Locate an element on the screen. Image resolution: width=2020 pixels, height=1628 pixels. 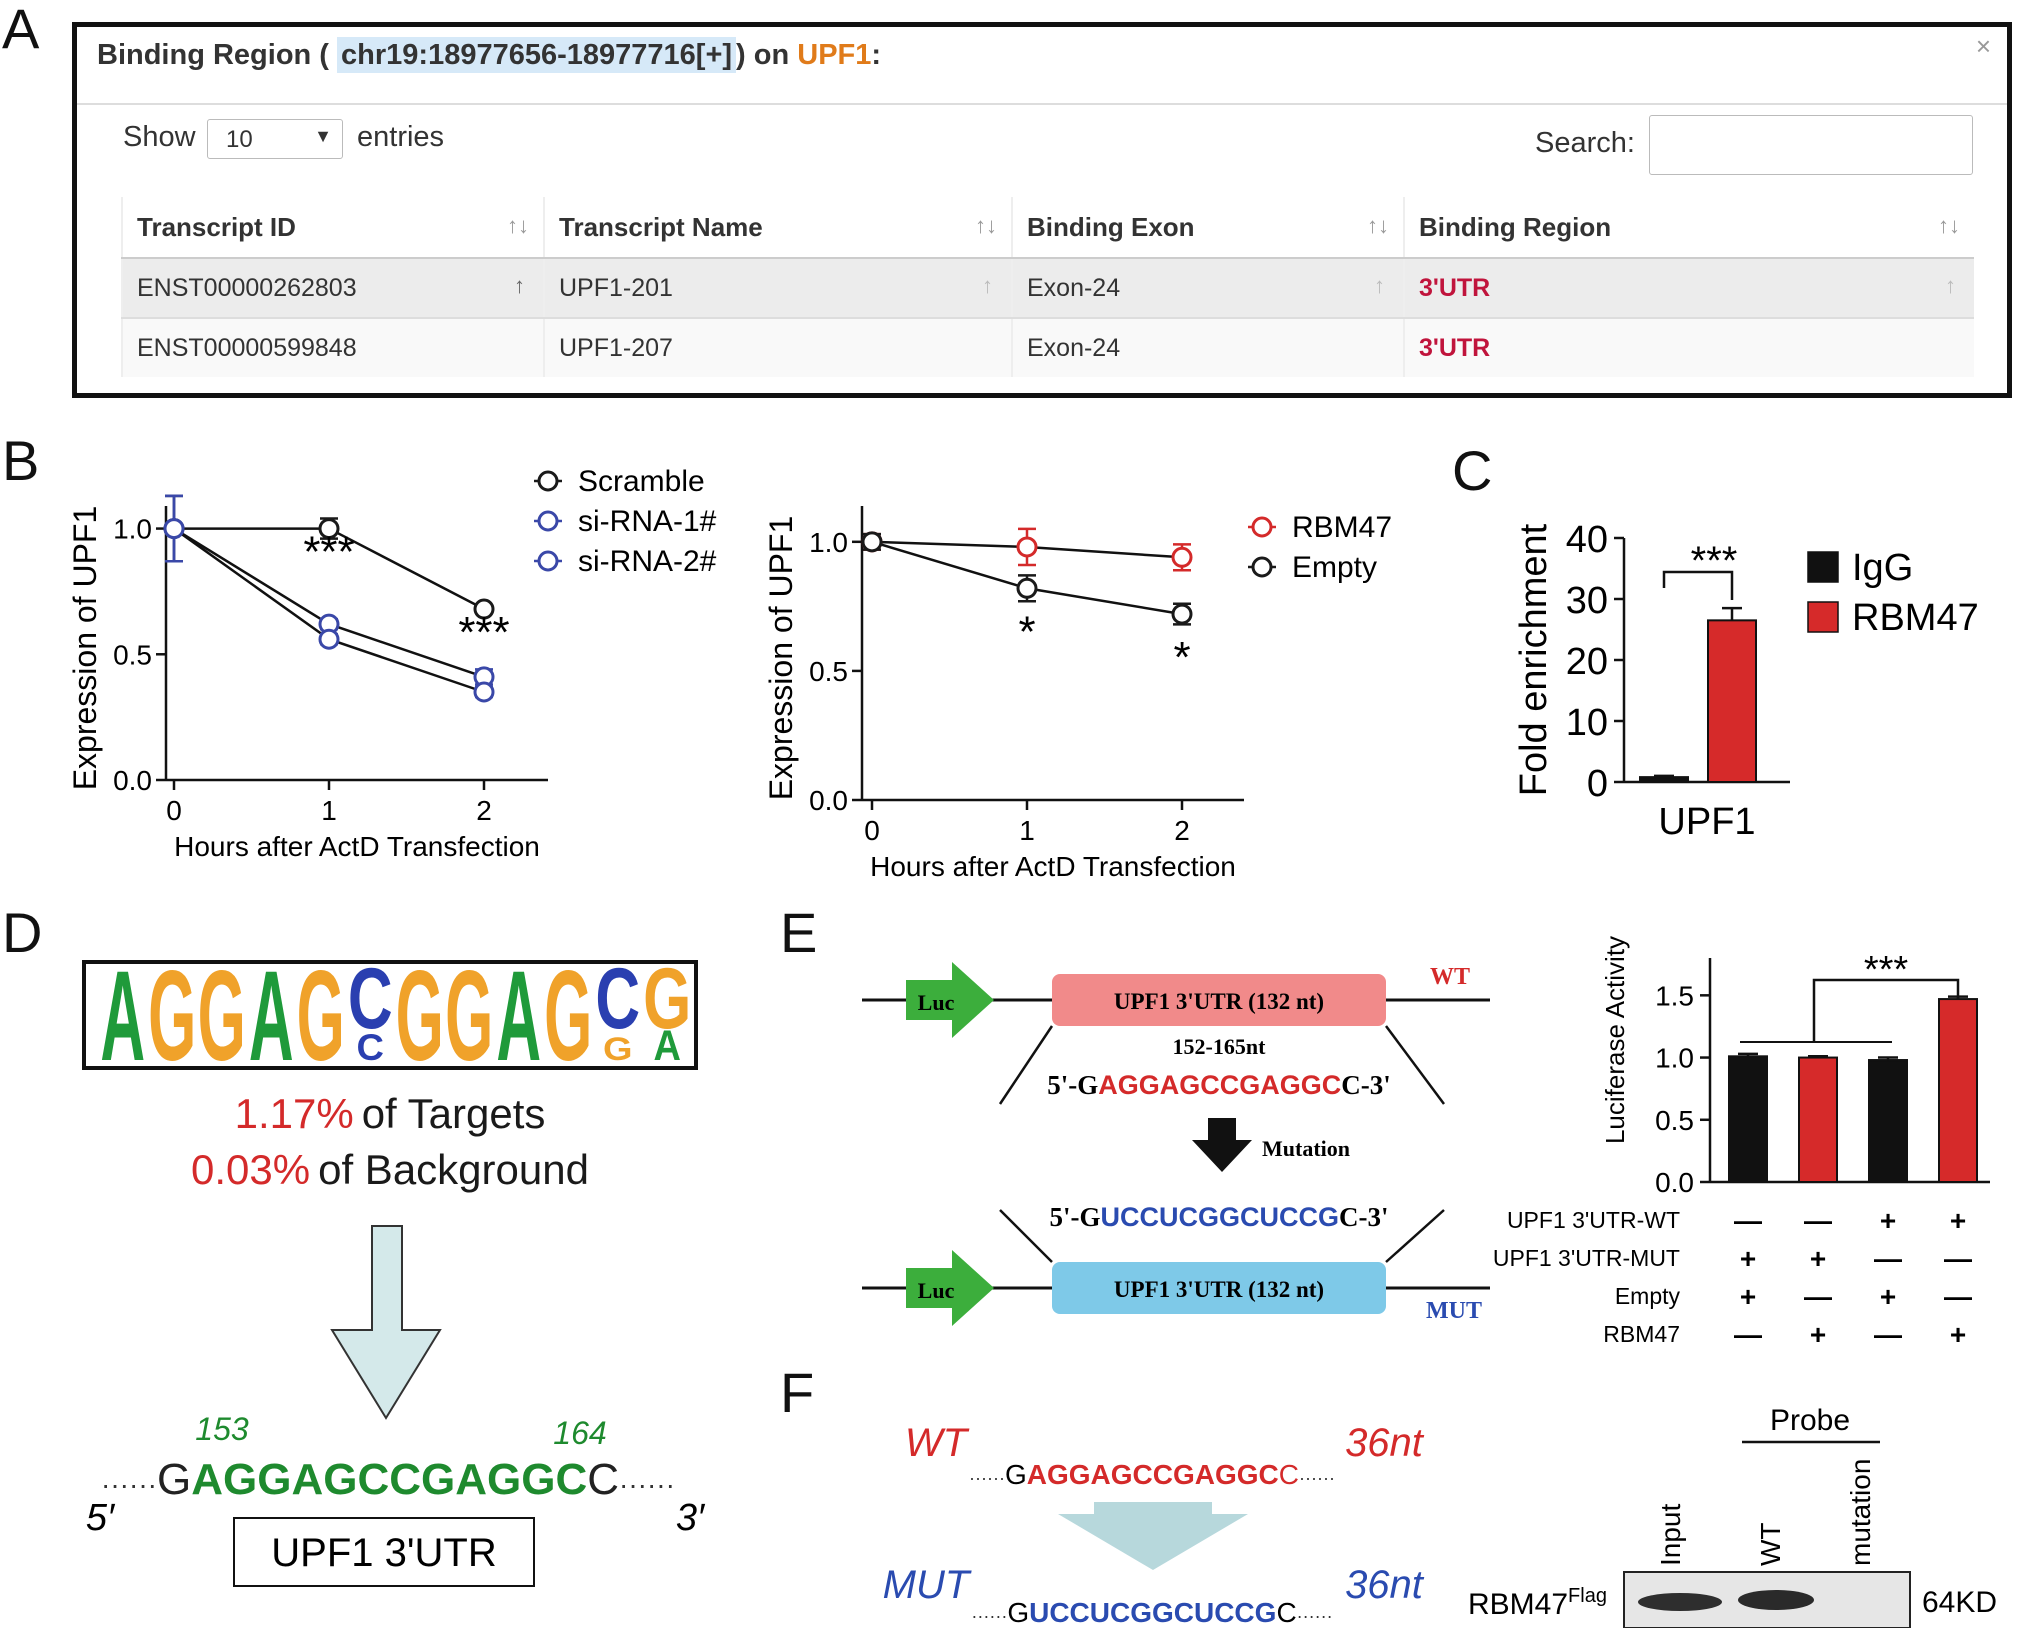
f-mut-sequence: ······GUCCUCGGCUCCGC······ is located at coordinates (1151, 1612).